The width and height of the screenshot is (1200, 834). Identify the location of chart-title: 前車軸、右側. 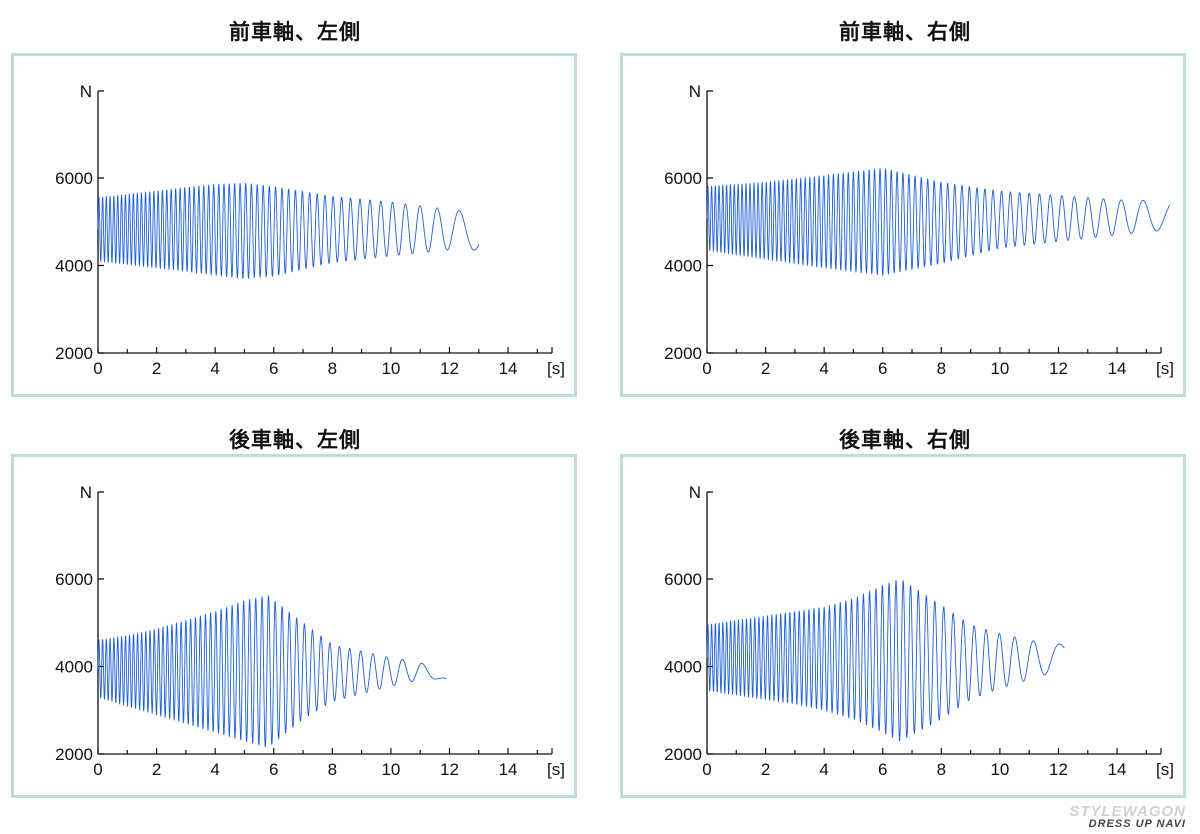
(905, 32).